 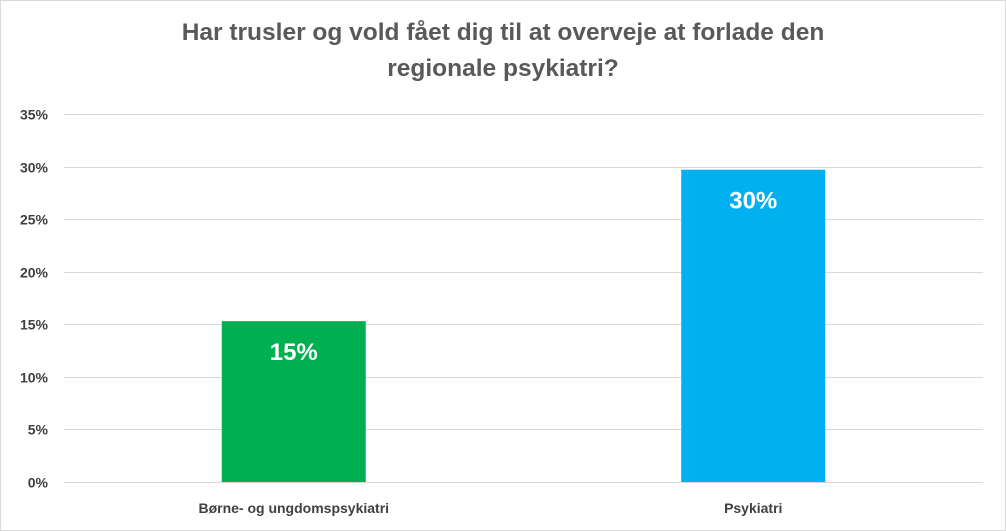 What do you see at coordinates (34, 299) in the screenshot?
I see `y-axis-tick-labels: 0% 5% 10% 15% 20% 25% 30% 35%` at bounding box center [34, 299].